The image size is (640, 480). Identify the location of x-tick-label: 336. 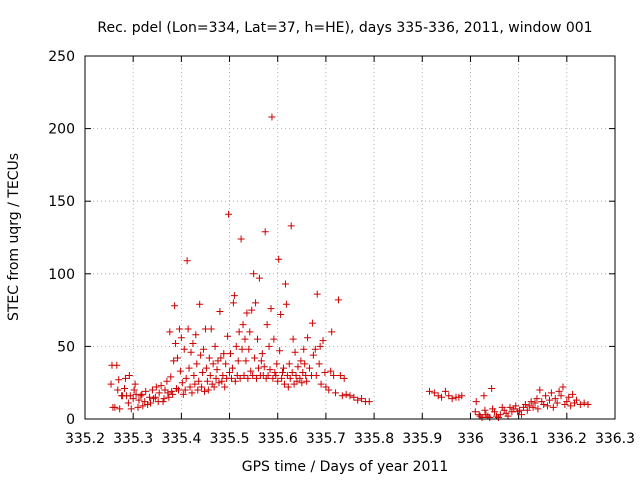
(470, 439).